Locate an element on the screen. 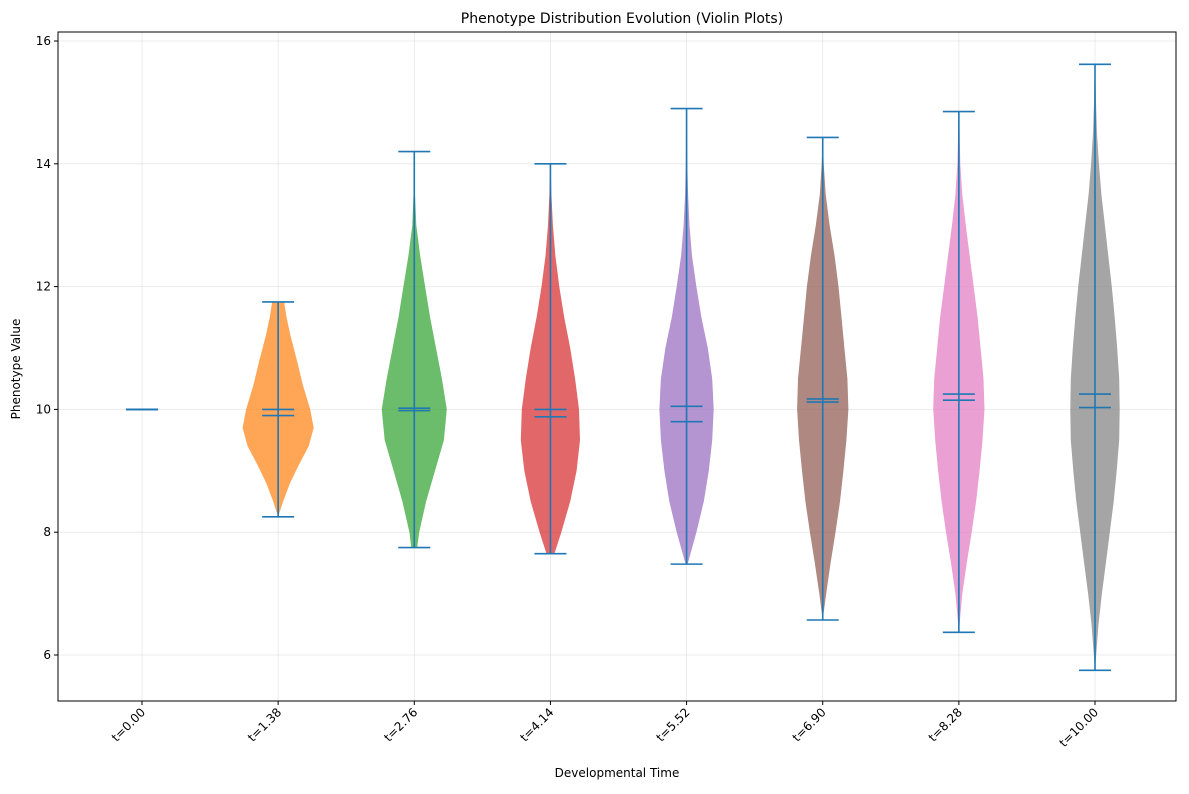 This screenshot has width=1189, height=794. y-tick-label: 14 is located at coordinates (43, 164).